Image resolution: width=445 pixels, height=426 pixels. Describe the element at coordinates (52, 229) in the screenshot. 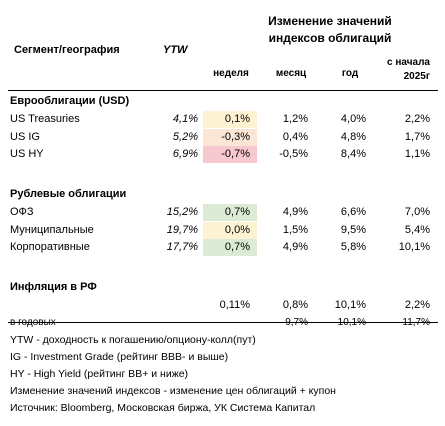

I see `row-label: Муниципальные` at that location.